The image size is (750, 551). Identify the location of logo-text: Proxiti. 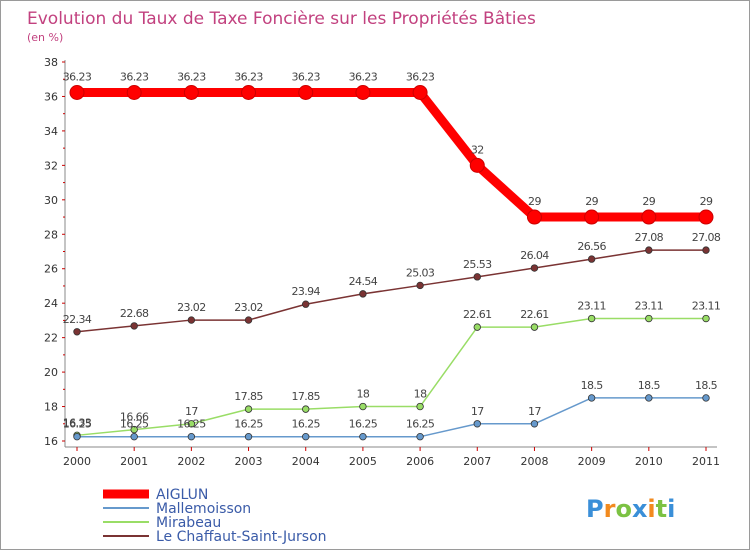
(630, 509).